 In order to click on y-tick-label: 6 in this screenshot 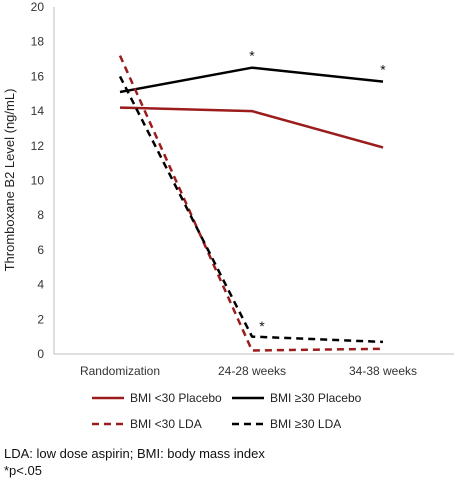, I will do `click(40, 250)`.